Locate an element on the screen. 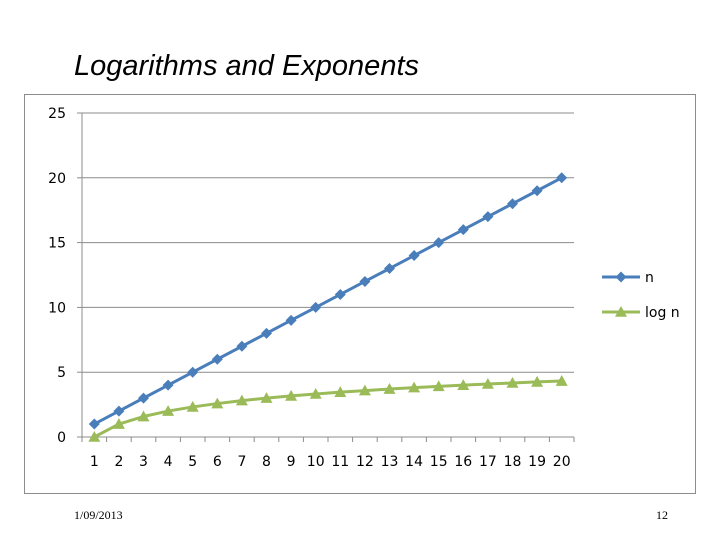 The image size is (720, 540). x-tick-label: 4 is located at coordinates (168, 462).